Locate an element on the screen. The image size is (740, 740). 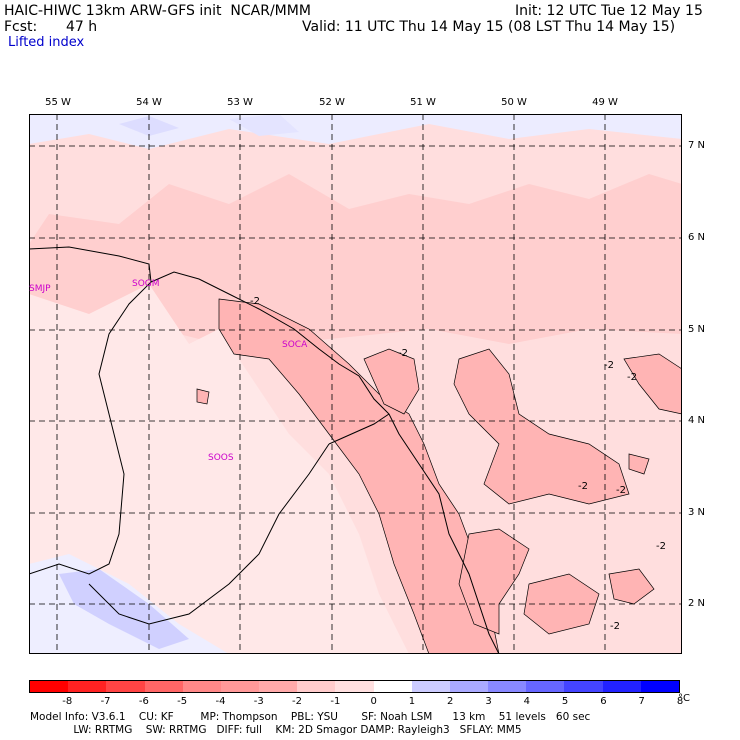
station-label: SOGM is located at coordinates (146, 284).